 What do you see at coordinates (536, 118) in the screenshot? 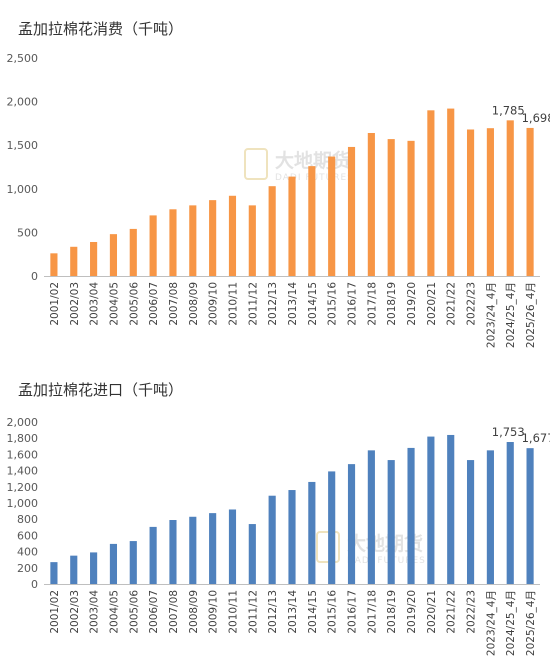
I see `data-label: 1,698` at bounding box center [536, 118].